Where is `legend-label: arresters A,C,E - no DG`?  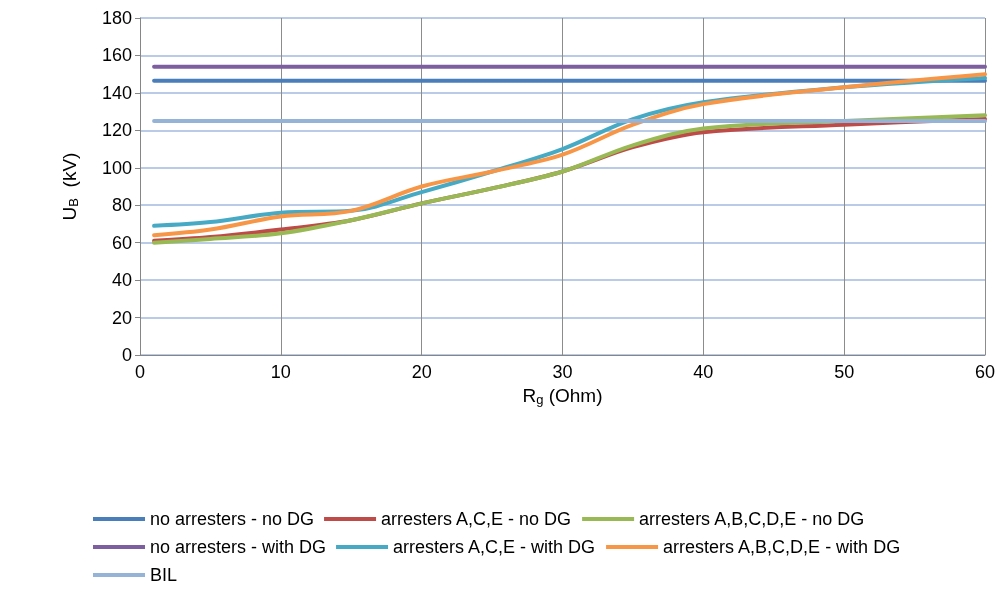 legend-label: arresters A,C,E - no DG is located at coordinates (476, 519).